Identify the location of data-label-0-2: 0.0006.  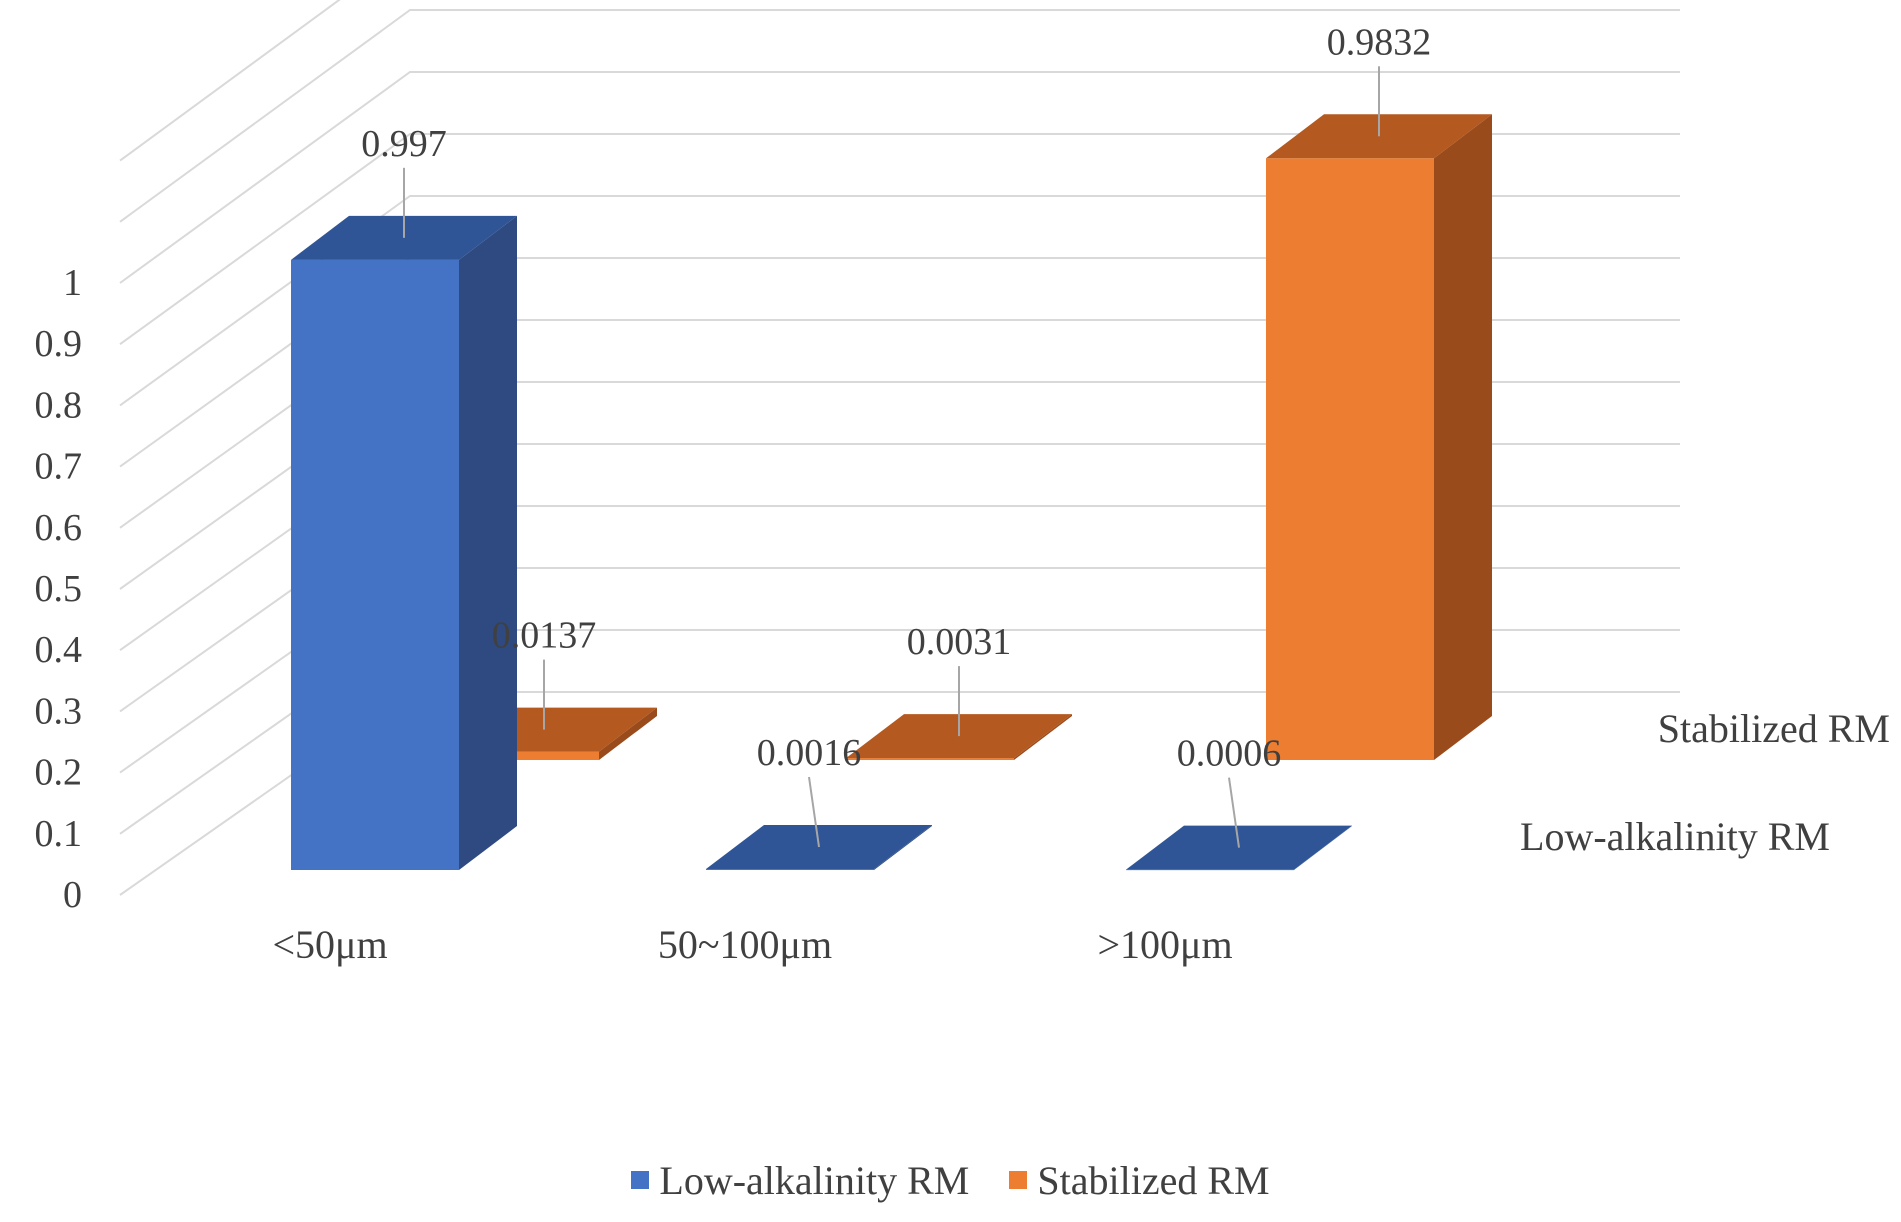
(1229, 754).